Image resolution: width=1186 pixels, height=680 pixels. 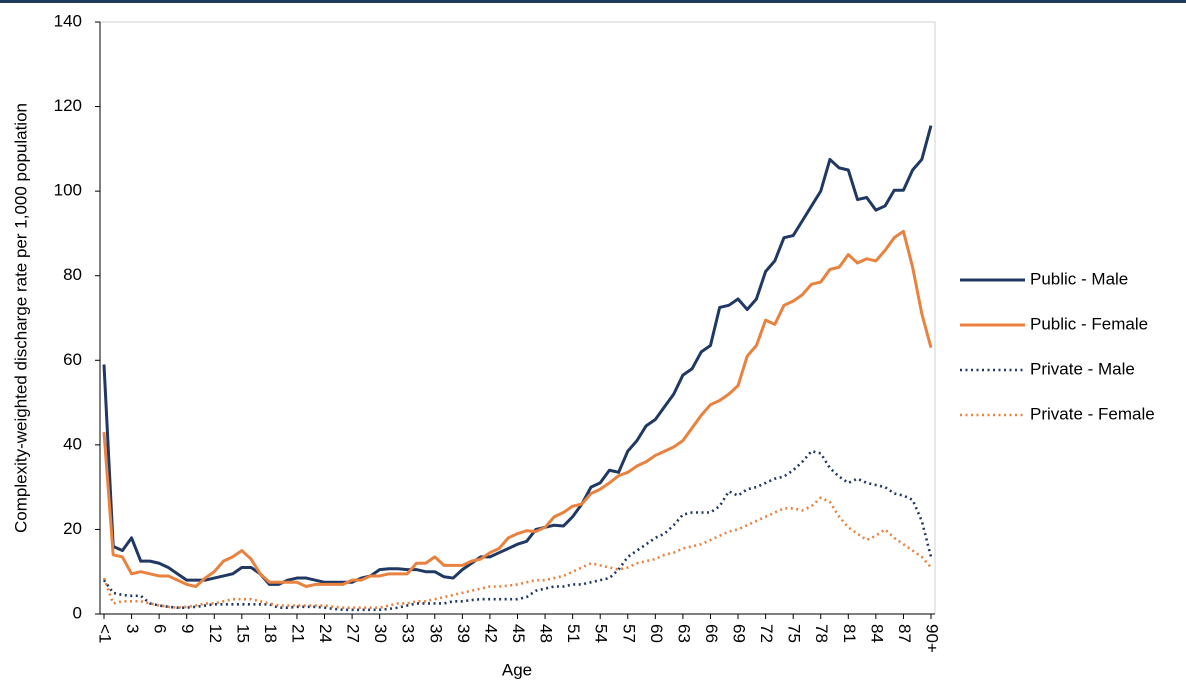 What do you see at coordinates (546, 633) in the screenshot?
I see `x-tick-label: 48` at bounding box center [546, 633].